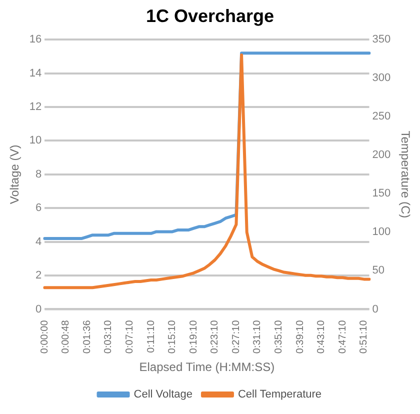 This screenshot has height=414, width=420. Describe the element at coordinates (405, 174) in the screenshot. I see `y2-axis-title: Temperature (C)` at that location.